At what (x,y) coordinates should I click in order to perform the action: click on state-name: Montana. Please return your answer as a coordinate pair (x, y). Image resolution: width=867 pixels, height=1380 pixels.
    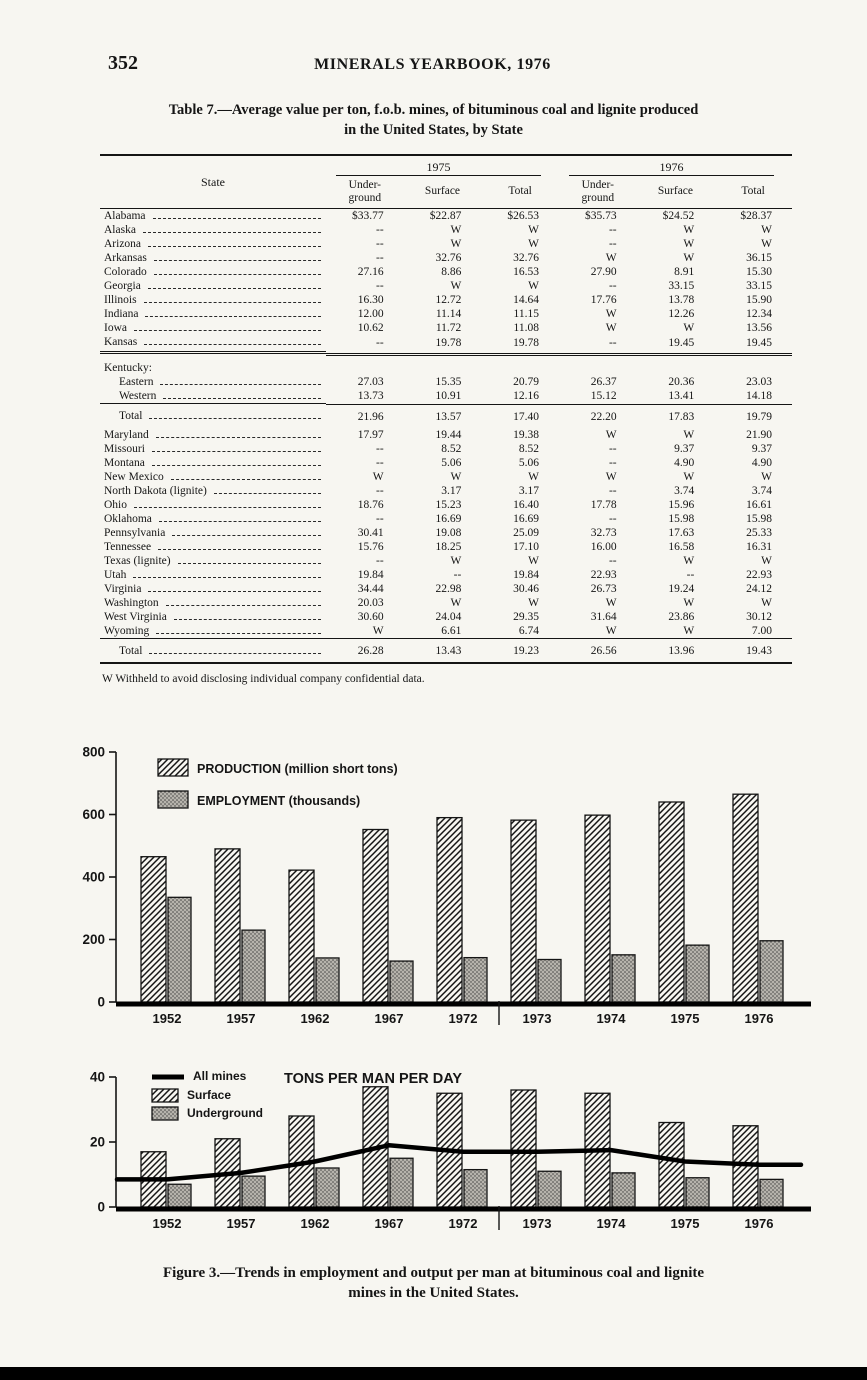
    Looking at the image, I should click on (124, 462).